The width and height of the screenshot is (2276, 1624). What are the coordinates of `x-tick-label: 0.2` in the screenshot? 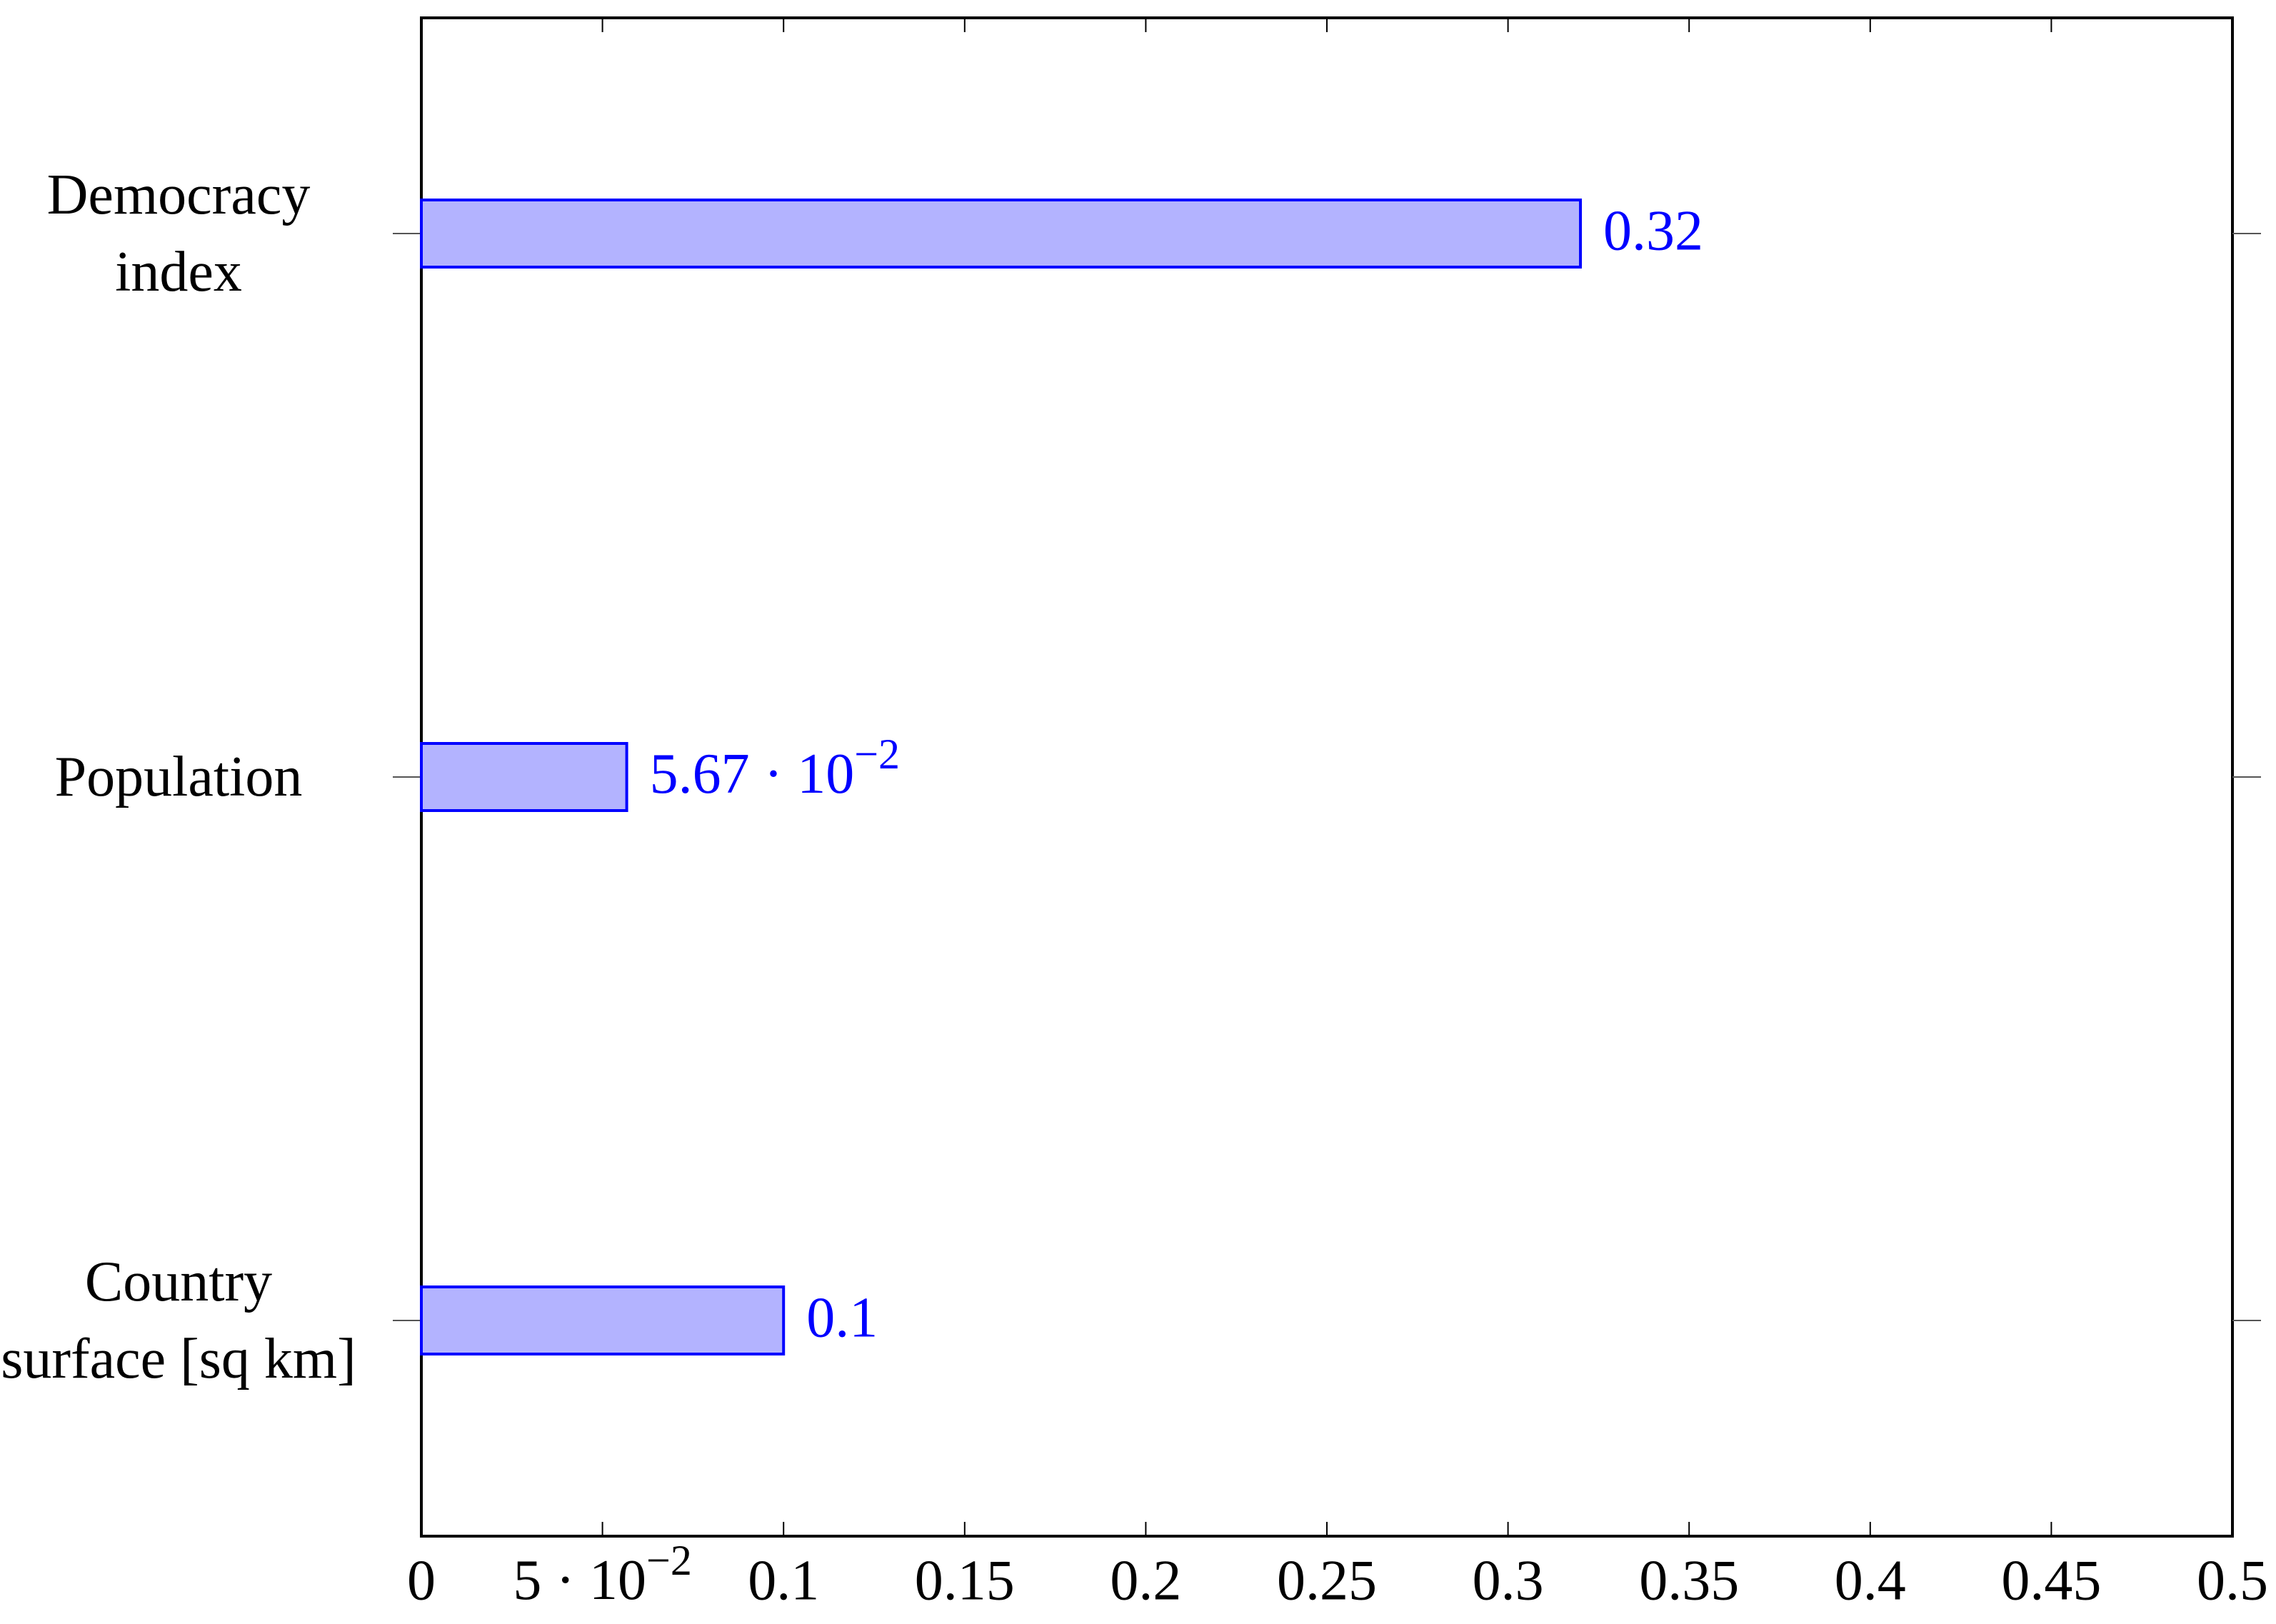 It's located at (1145, 1580).